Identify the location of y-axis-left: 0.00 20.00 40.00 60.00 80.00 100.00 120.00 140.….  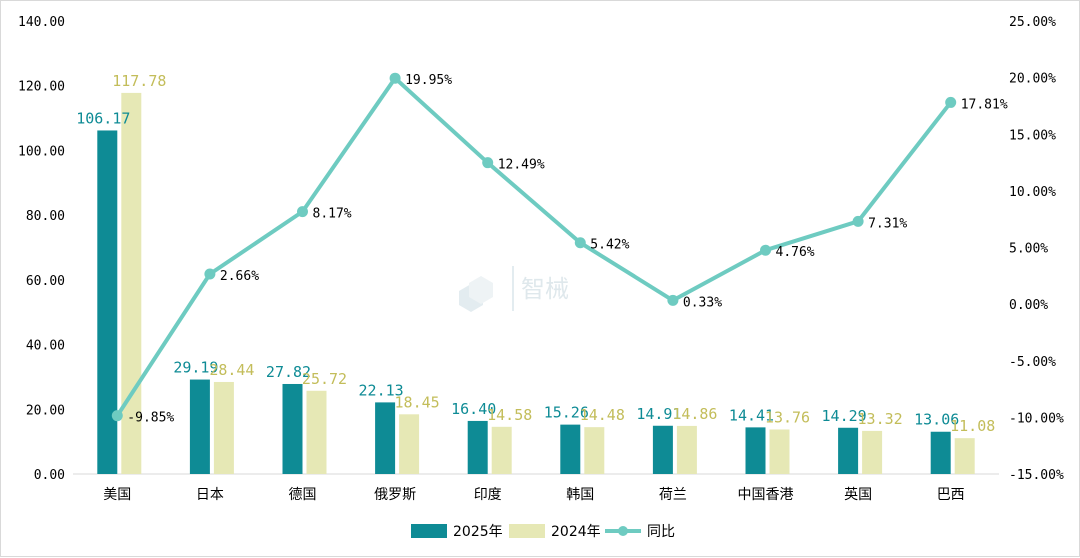
(41, 249).